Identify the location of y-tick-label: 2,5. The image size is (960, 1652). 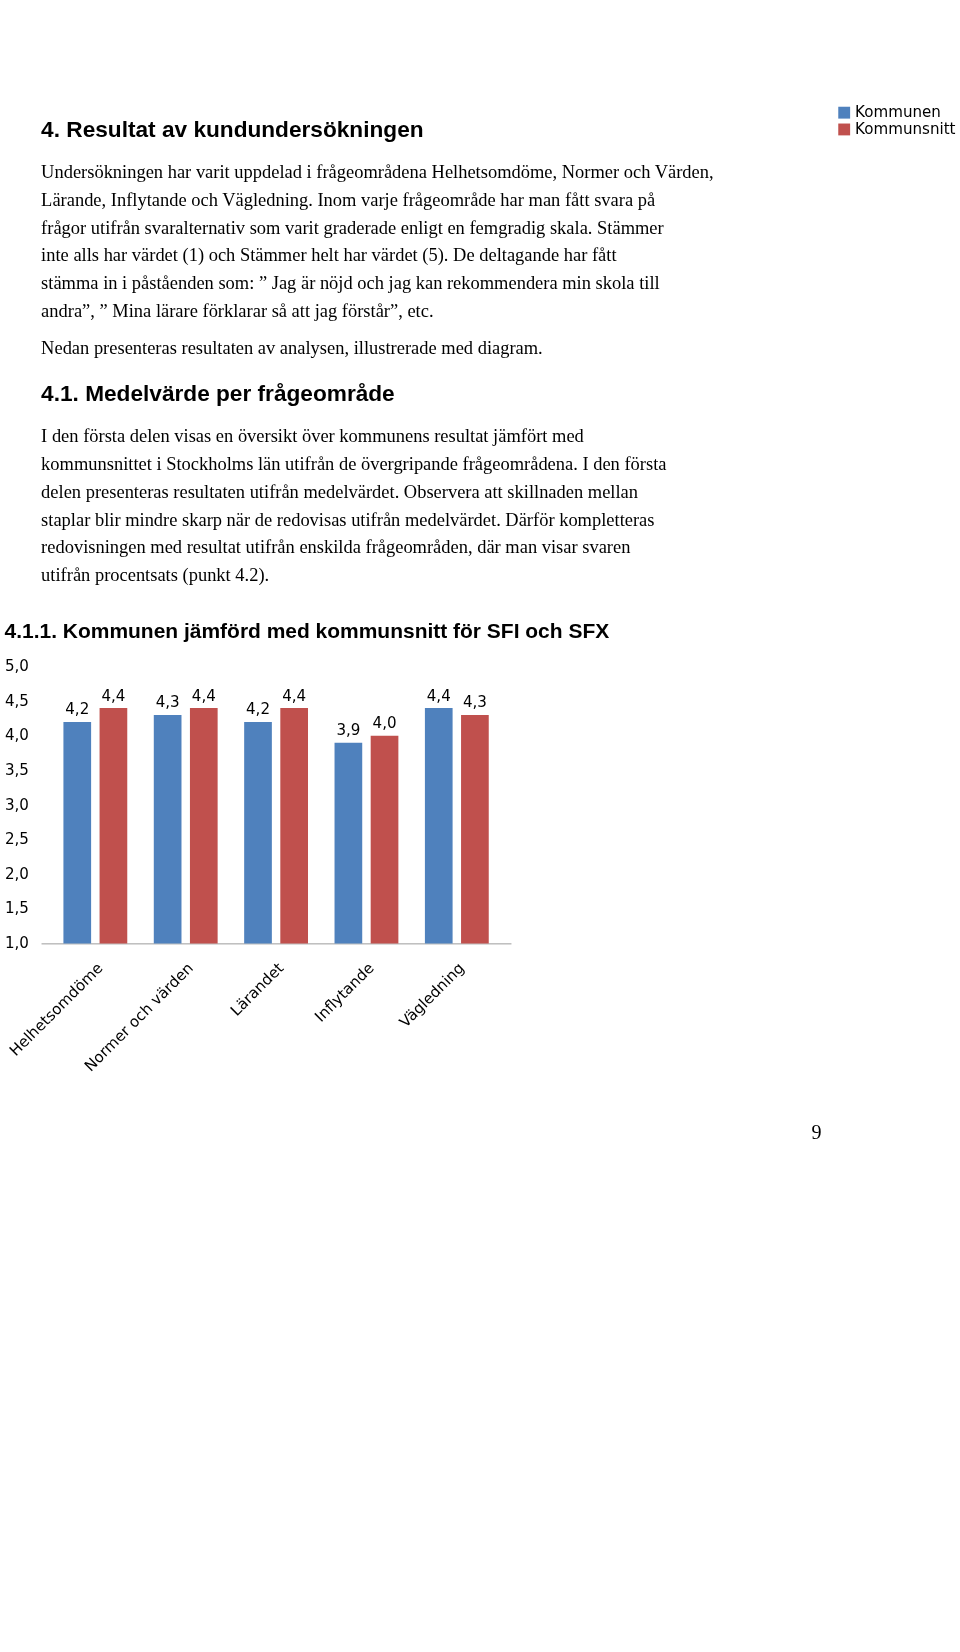
(16, 839).